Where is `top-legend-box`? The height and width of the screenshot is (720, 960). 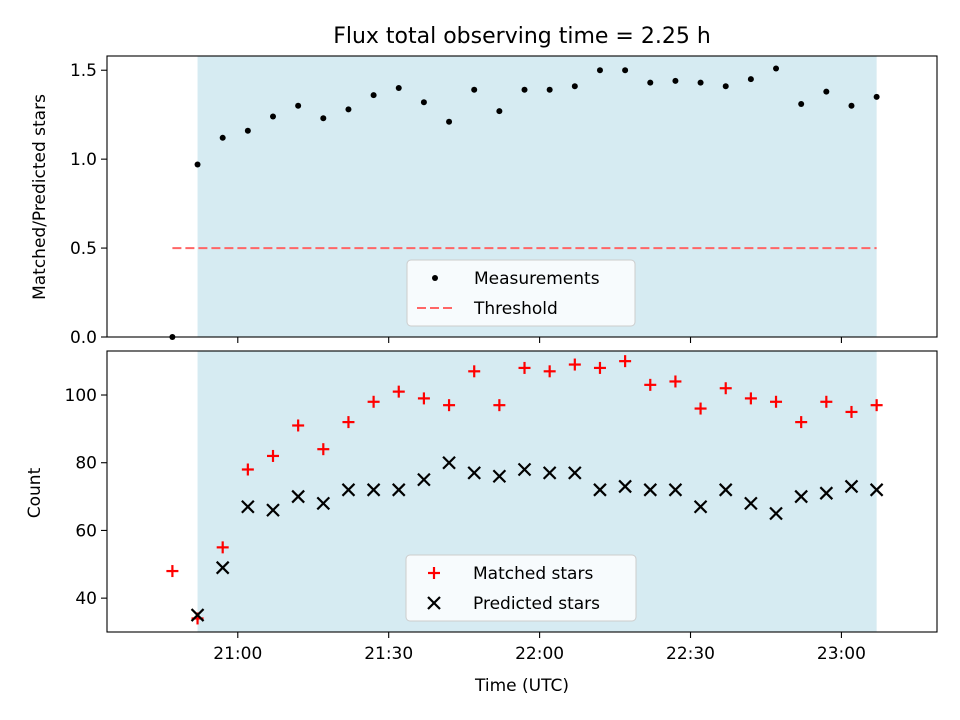
top-legend-box is located at coordinates (521, 293).